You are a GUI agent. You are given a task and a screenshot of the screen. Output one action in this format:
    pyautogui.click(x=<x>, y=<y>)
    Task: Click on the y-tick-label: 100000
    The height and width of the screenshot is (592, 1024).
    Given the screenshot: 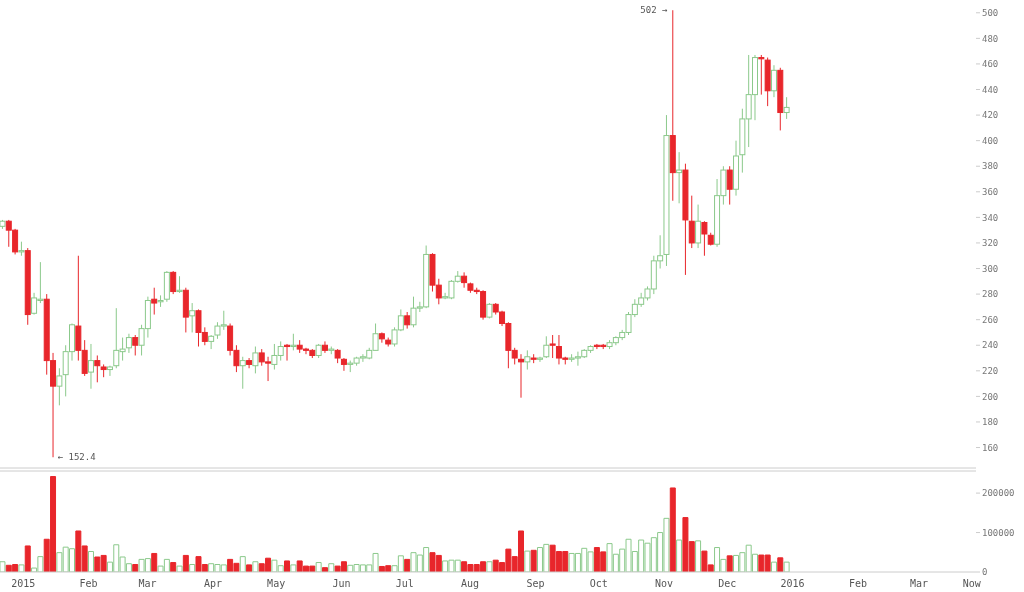 What is the action you would take?
    pyautogui.click(x=998, y=532)
    